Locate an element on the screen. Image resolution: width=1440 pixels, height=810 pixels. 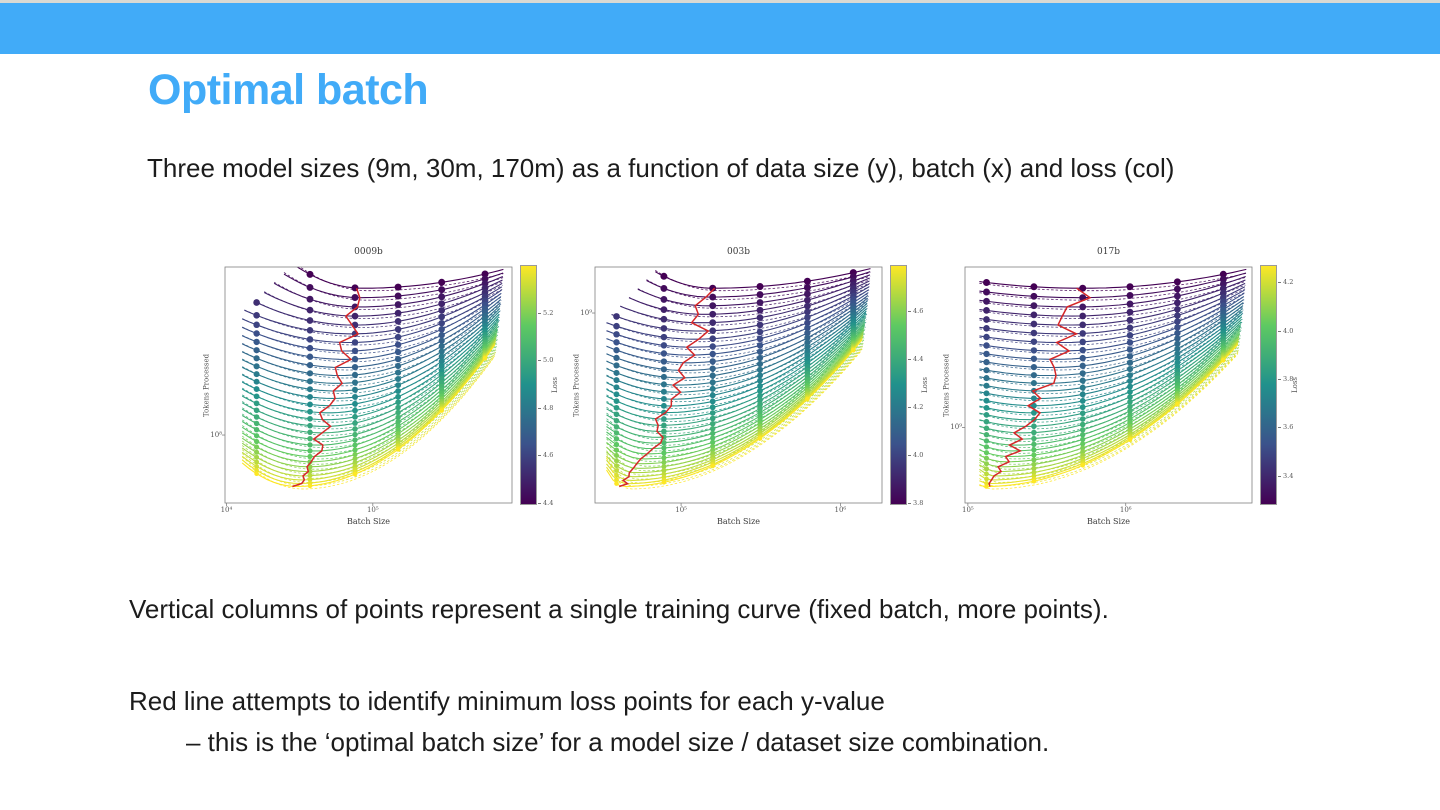
colorbar-ticks: 4.2 4.0 3.8 3.6 3.4 is located at coordinates (1125, 390).